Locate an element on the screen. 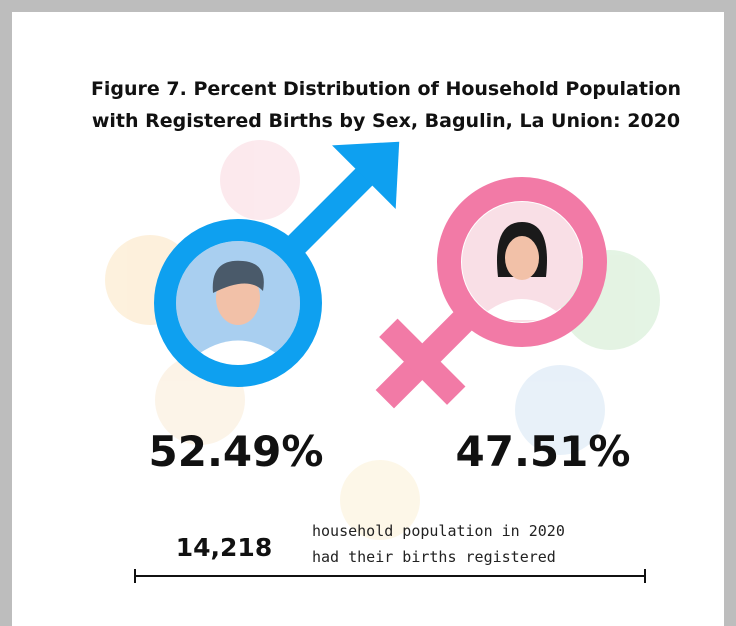 Image resolution: width=736 pixels, height=626 pixels. total-label: 14,218 is located at coordinates (224, 547).